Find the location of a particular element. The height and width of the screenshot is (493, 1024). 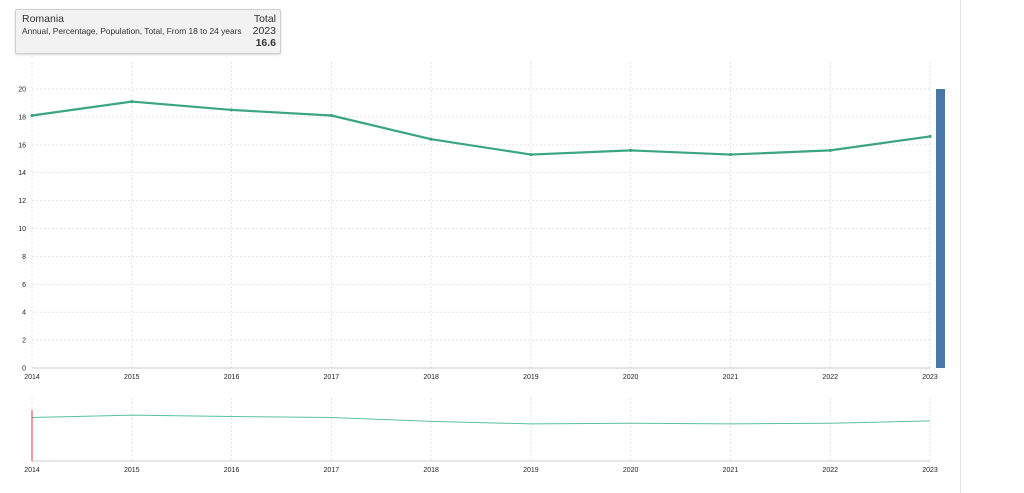

y-tick-label: 4 is located at coordinates (24, 313).